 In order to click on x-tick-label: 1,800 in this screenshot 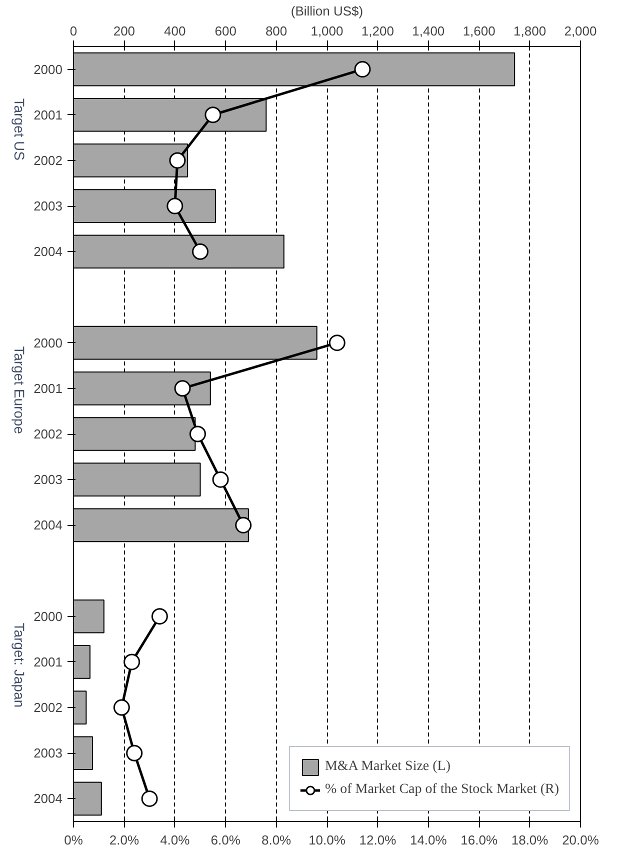, I will do `click(530, 31)`.